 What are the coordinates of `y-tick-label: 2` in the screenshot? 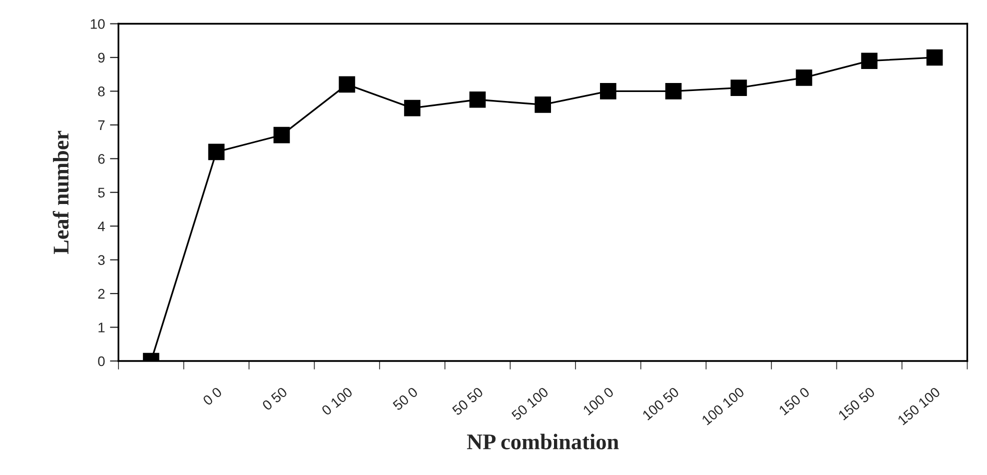 It's located at (101, 293).